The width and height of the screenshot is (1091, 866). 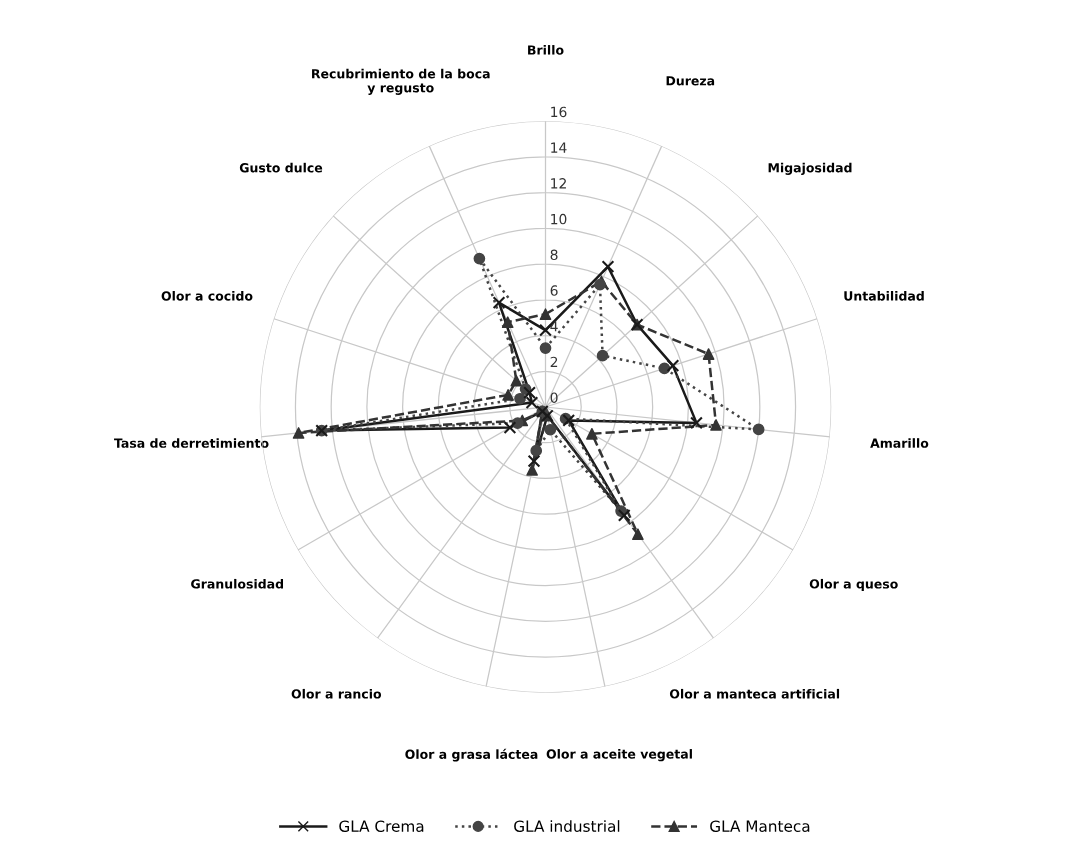 I want to click on spoke-label: Granulosidad, so click(x=237, y=583).